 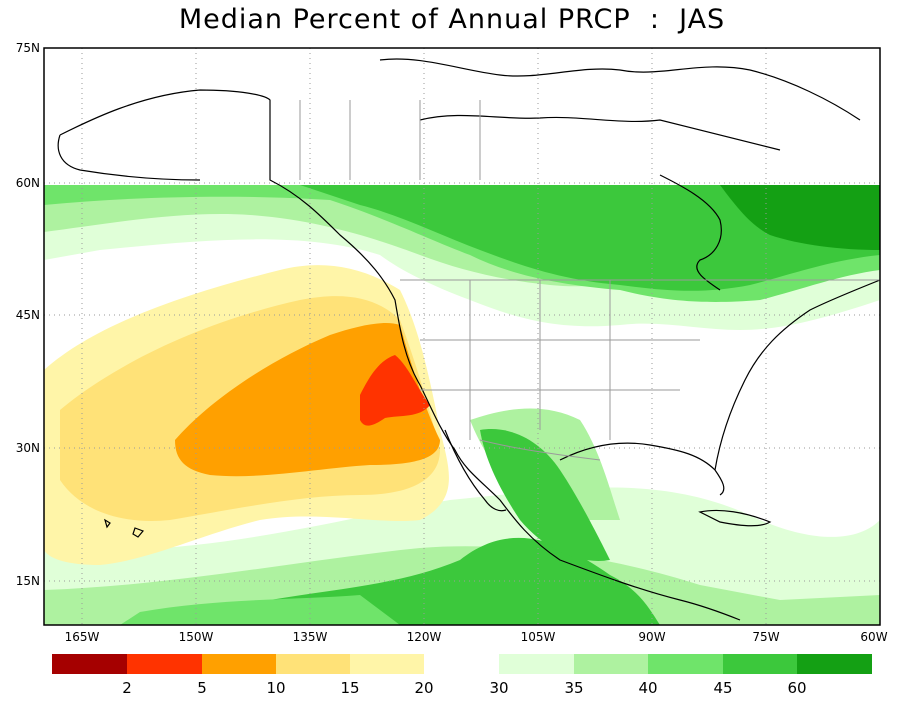 I want to click on lon-label: 90W, so click(x=651, y=637).